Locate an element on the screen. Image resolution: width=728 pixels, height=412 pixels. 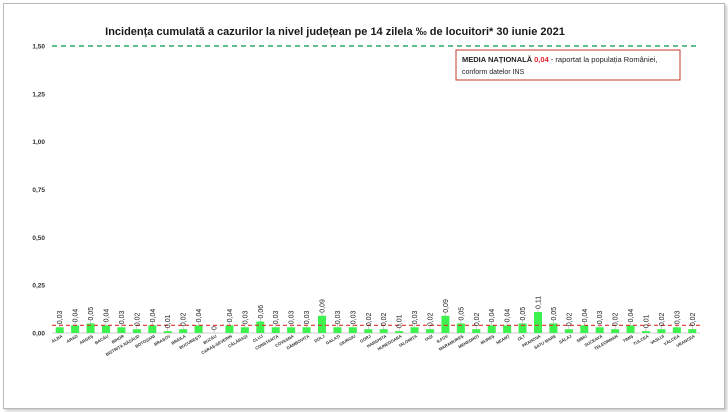
x-tick-label: BUZĂU is located at coordinates (209, 340).